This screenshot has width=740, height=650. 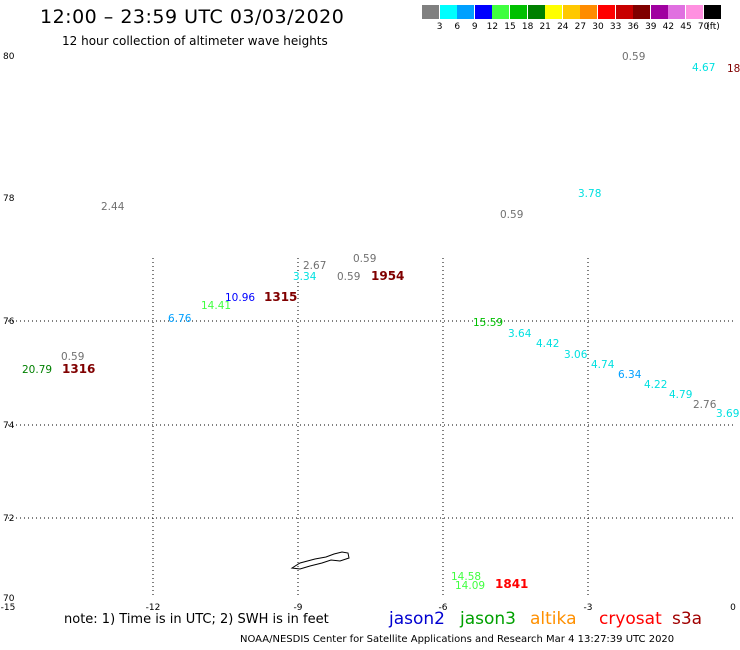 What do you see at coordinates (713, 27) in the screenshot?
I see `scale-unit: (ft)` at bounding box center [713, 27].